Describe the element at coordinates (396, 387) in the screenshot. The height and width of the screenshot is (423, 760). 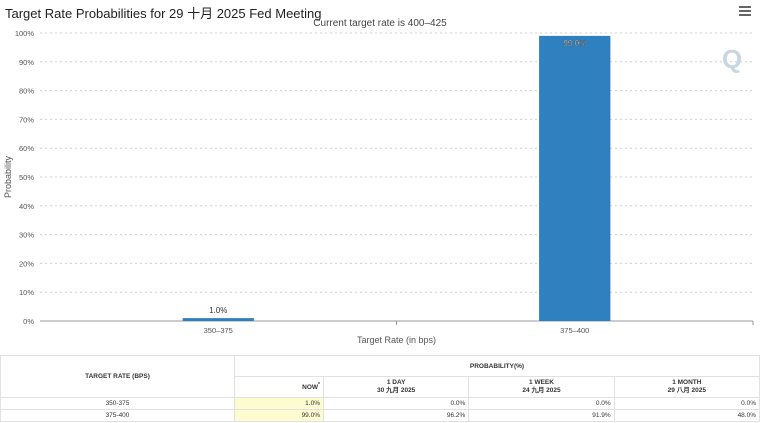
I see `col-1-day: 1 DAY 30 九月 2025` at that location.